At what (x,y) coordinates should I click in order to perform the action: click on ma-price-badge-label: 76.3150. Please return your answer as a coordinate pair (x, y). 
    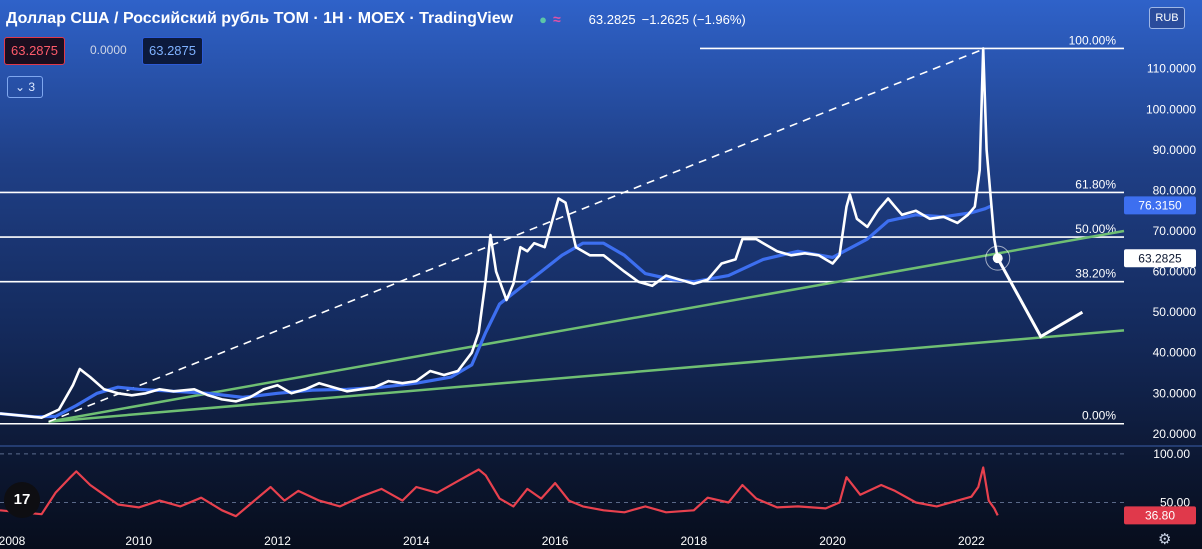
    Looking at the image, I should click on (1160, 205).